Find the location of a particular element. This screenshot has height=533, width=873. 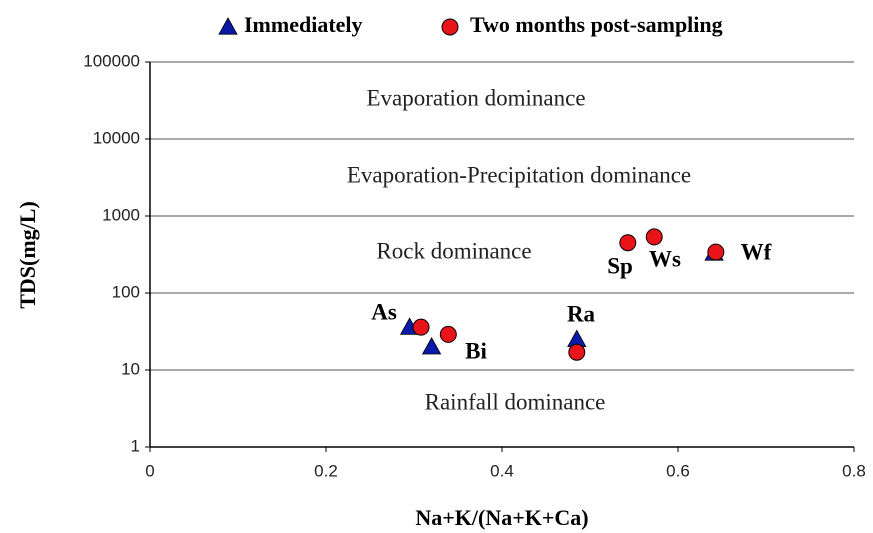

y-tick-label: 10 is located at coordinates (130, 368).